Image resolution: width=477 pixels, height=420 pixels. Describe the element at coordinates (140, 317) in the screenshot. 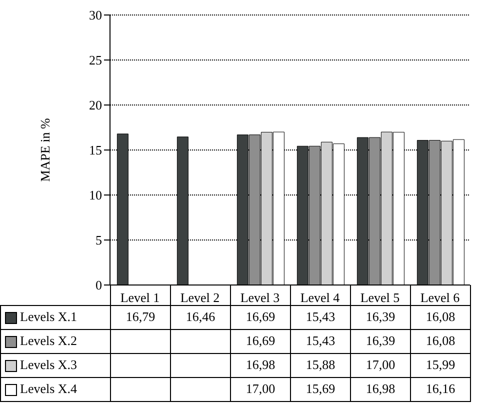

I see `data-label: 16,79` at that location.